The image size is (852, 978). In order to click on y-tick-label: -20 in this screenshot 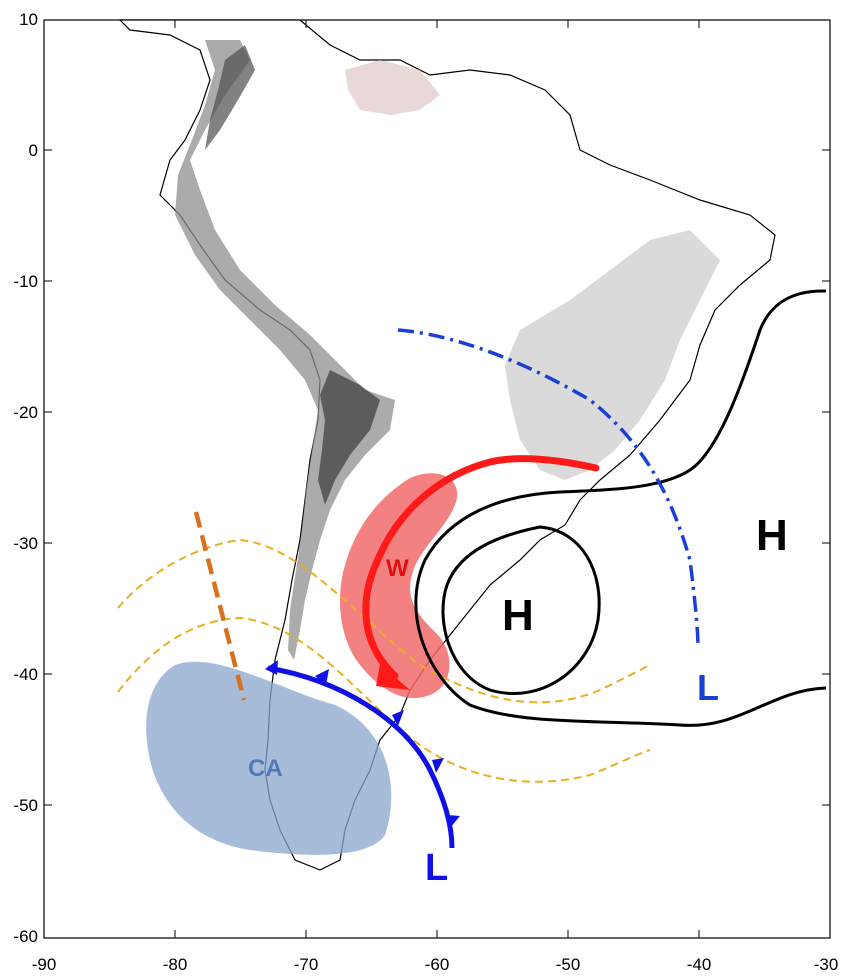, I will do `click(25, 412)`.